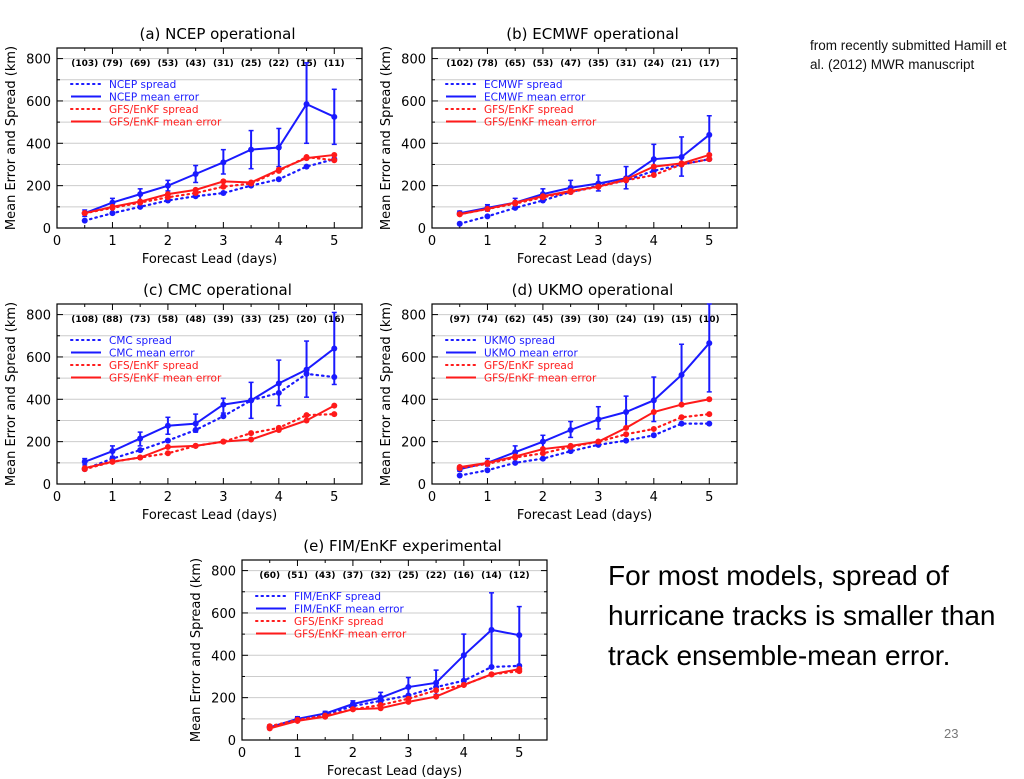  What do you see at coordinates (519, 341) in the screenshot?
I see `legend-label: UKMO spread` at bounding box center [519, 341].